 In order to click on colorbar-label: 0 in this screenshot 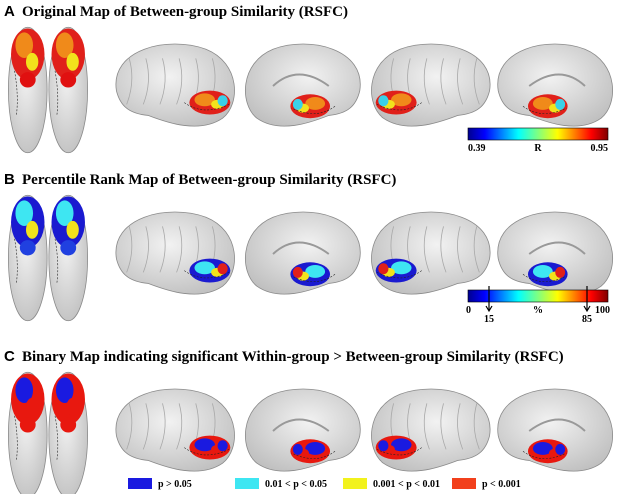, I will do `click(468, 310)`.